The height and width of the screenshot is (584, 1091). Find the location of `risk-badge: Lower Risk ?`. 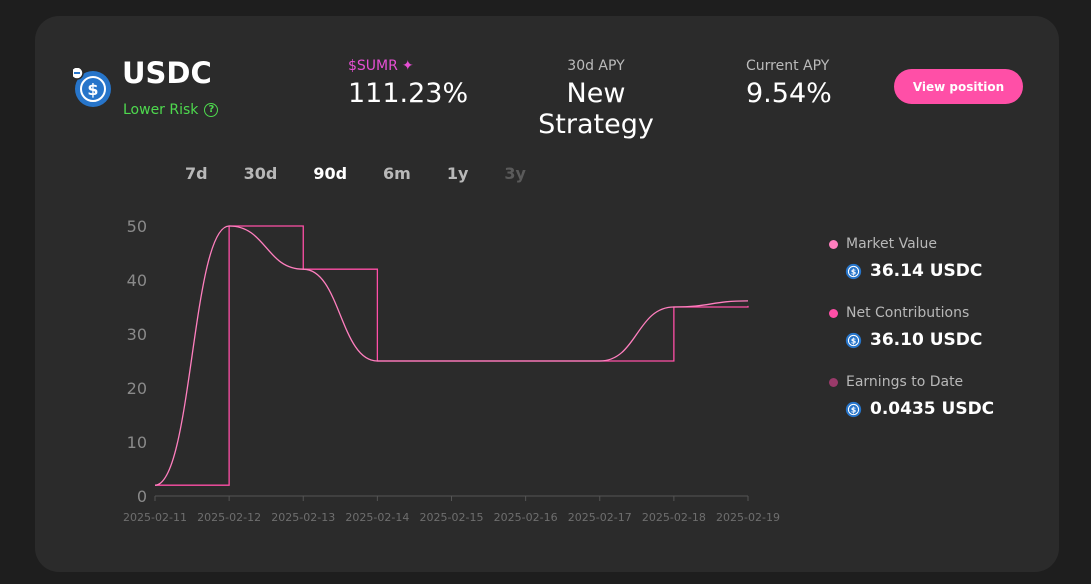

risk-badge: Lower Risk ? is located at coordinates (171, 110).